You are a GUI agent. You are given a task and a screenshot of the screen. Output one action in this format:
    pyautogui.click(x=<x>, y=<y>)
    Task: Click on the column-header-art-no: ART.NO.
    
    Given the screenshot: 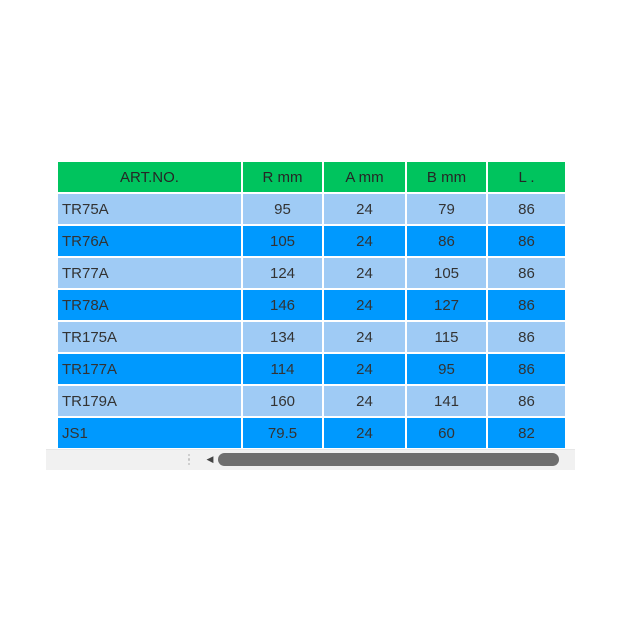 What is the action you would take?
    pyautogui.click(x=149, y=177)
    